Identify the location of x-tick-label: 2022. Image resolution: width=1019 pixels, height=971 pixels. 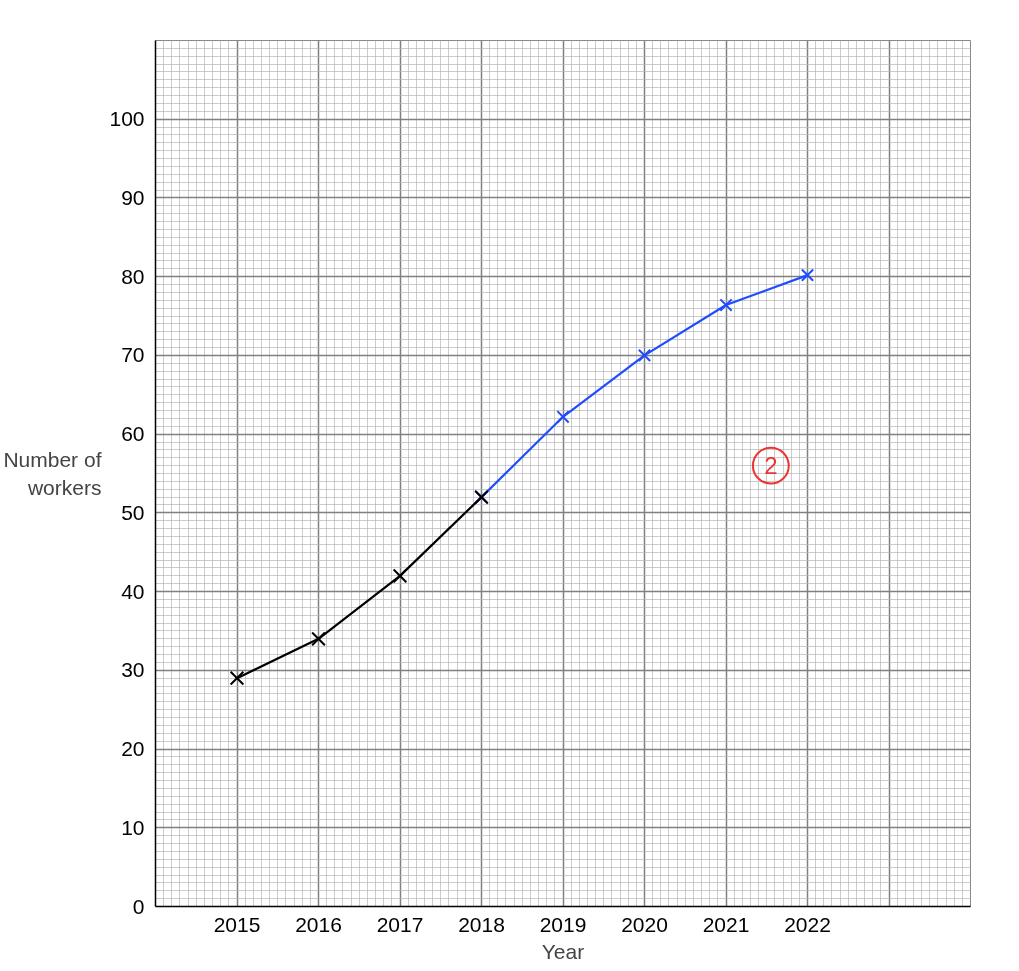
(807, 924).